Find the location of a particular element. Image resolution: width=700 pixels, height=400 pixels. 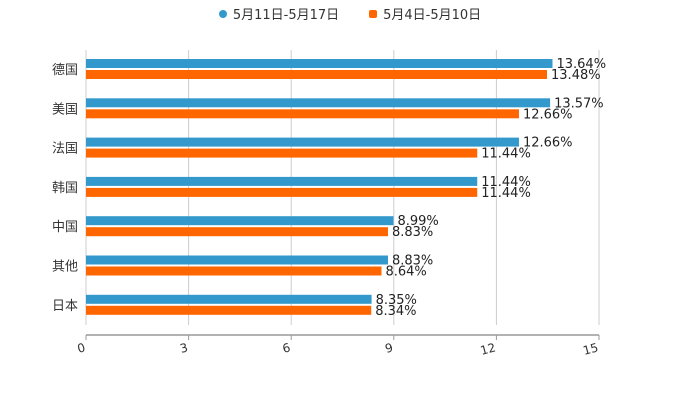

legend-label: 5月4日-5月10日 is located at coordinates (432, 15).